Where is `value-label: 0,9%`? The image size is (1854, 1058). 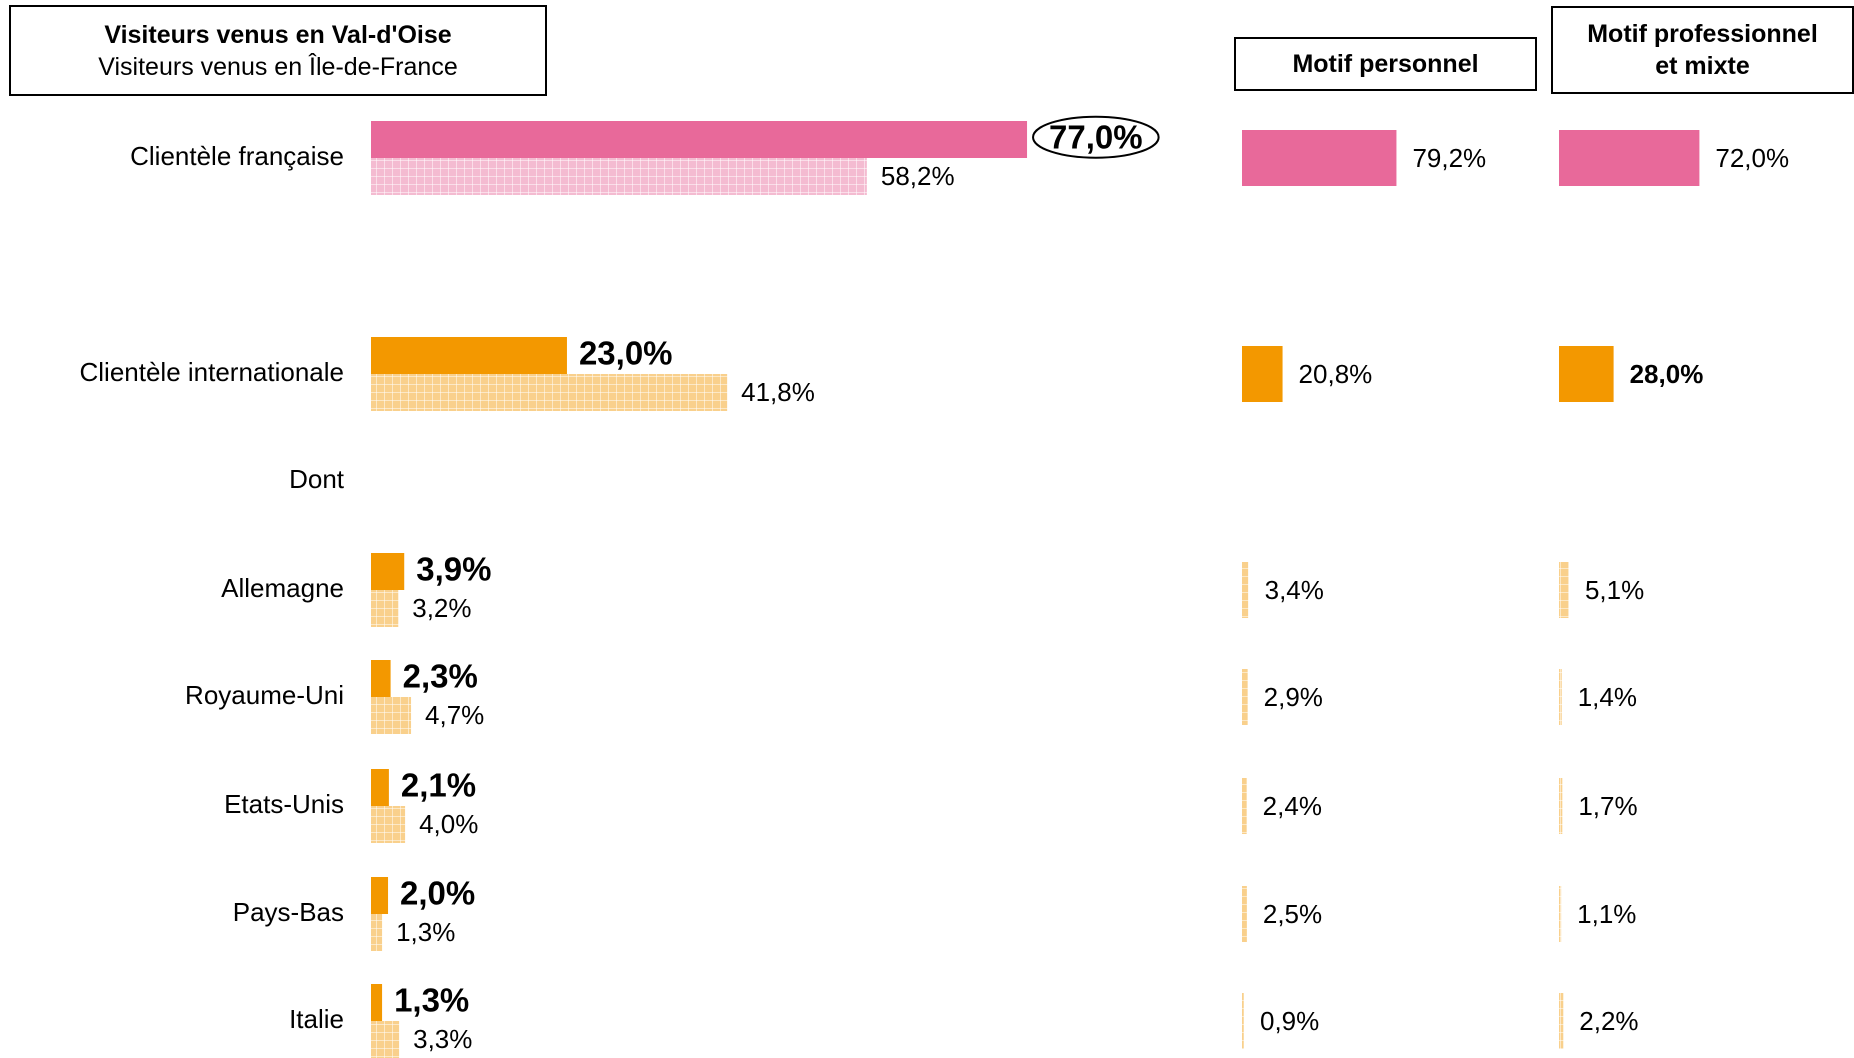
value-label: 0,9% is located at coordinates (1289, 1021).